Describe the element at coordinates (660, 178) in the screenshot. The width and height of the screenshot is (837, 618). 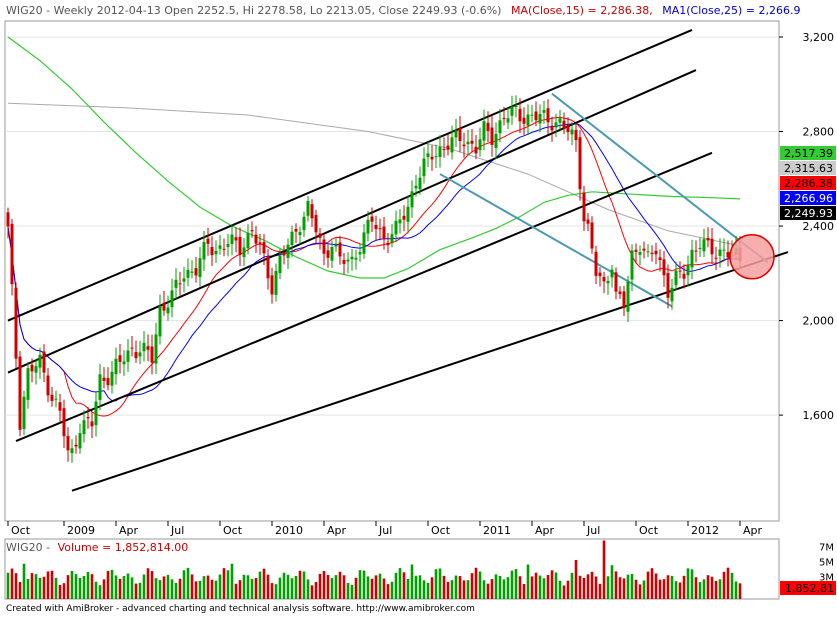
I see `trend-channel-line` at that location.